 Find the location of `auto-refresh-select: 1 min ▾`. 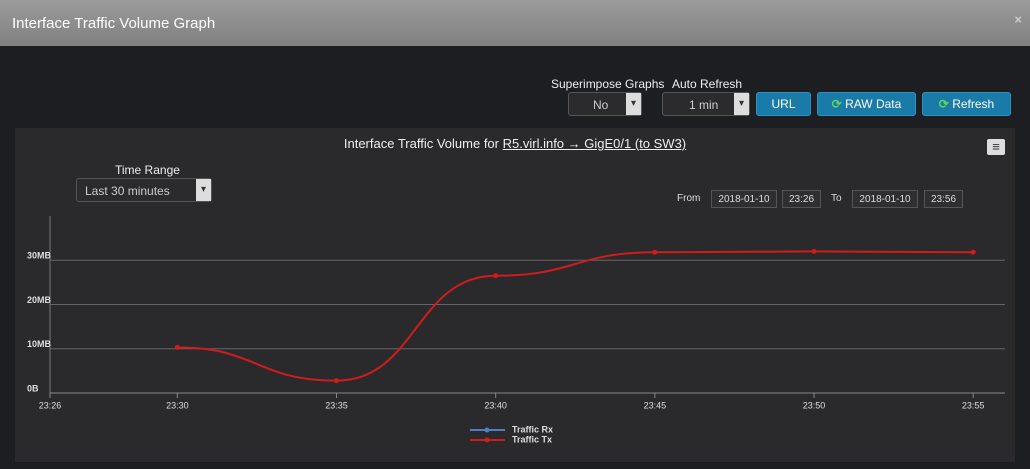

auto-refresh-select: 1 min ▾ is located at coordinates (706, 104).